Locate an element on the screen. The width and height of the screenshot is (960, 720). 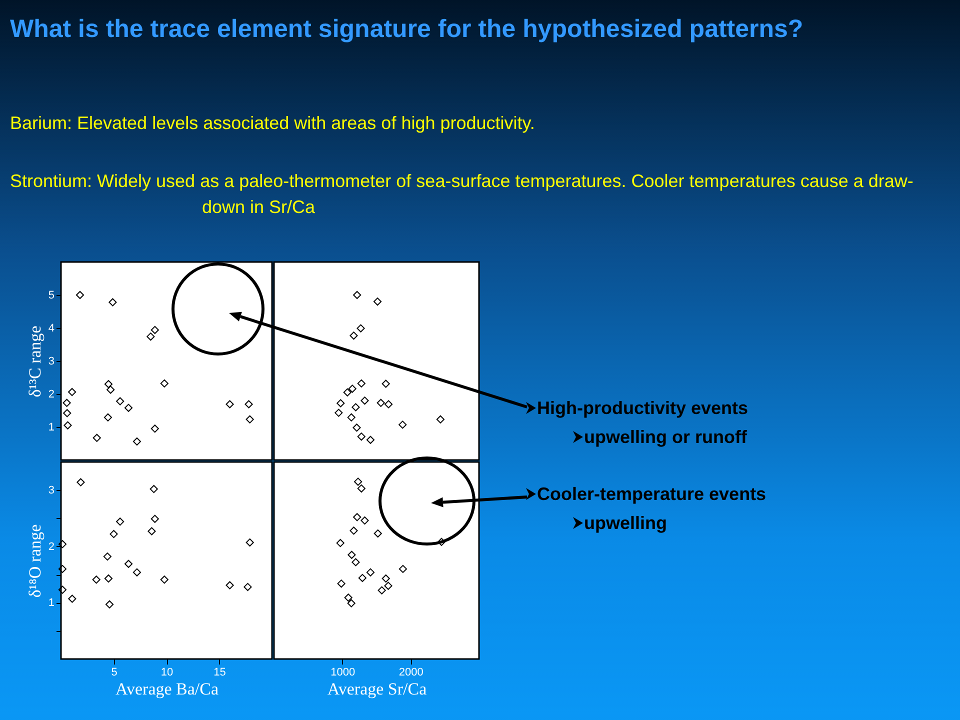
text: Strontium: Widely used as a paleo-thermometer of sea-surface temperatures. Cooler temperatures cause a draw-down in Sr/Ca is located at coordinates (462, 194).